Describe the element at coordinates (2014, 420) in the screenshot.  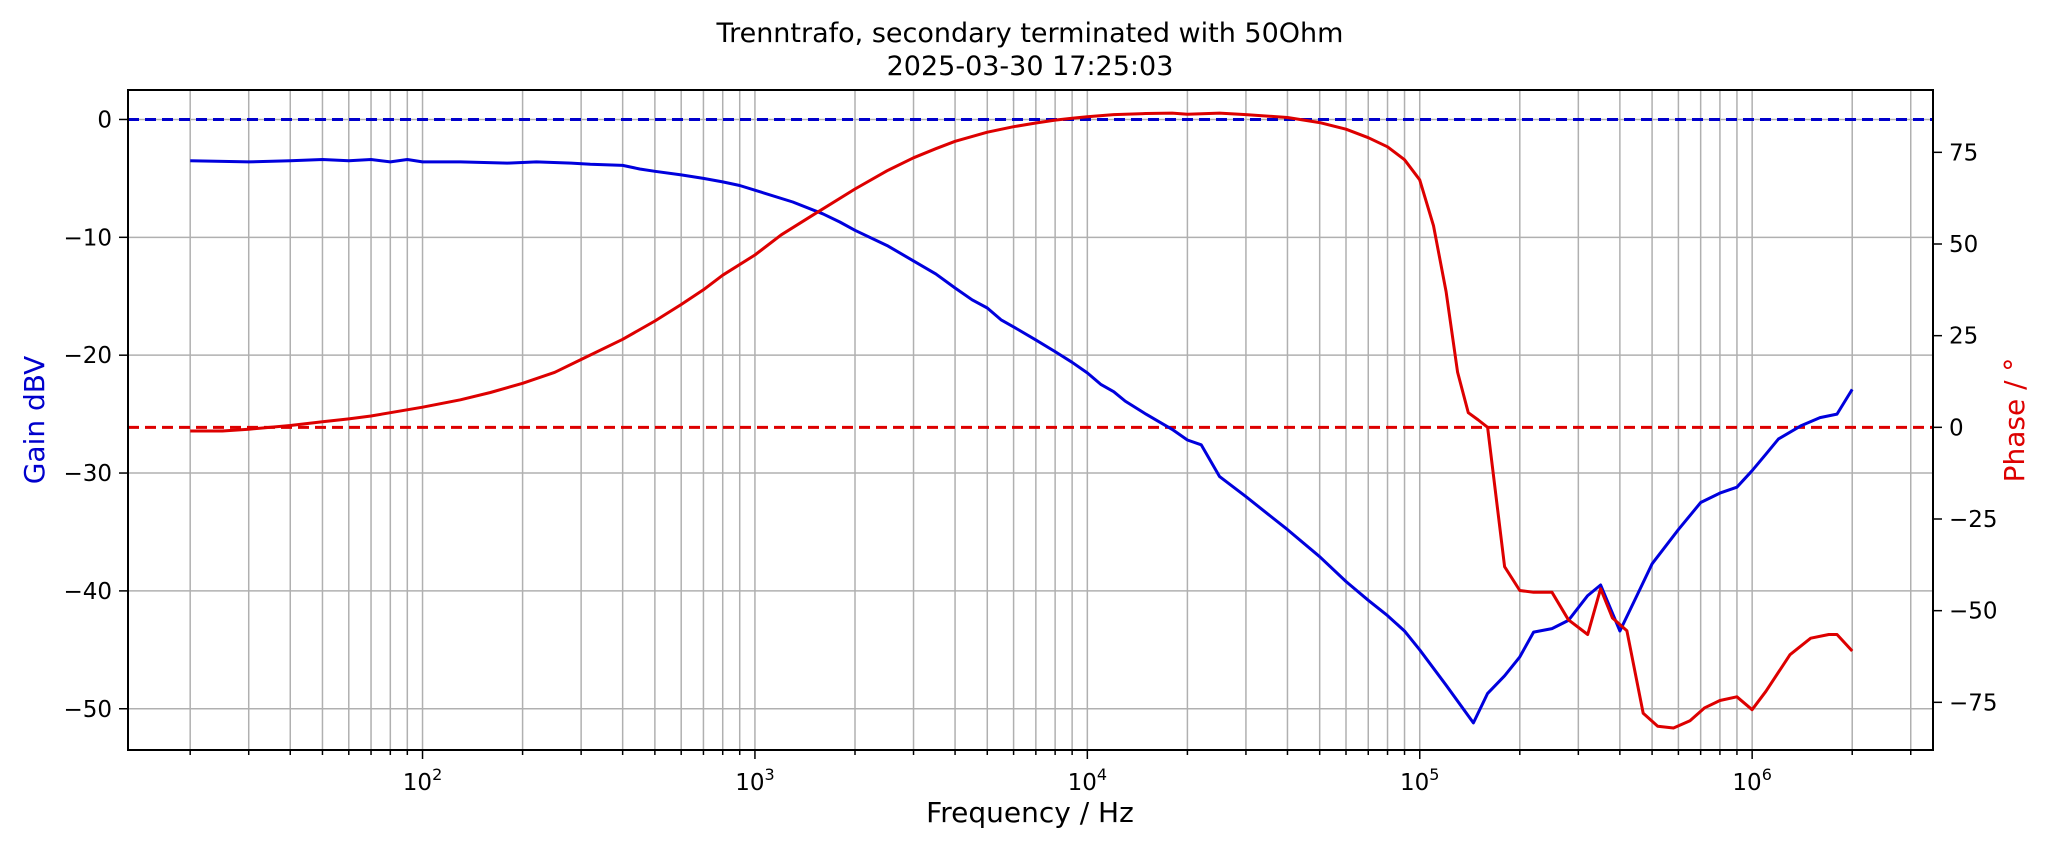
I see `y2-axis-label: Phase / °` at that location.